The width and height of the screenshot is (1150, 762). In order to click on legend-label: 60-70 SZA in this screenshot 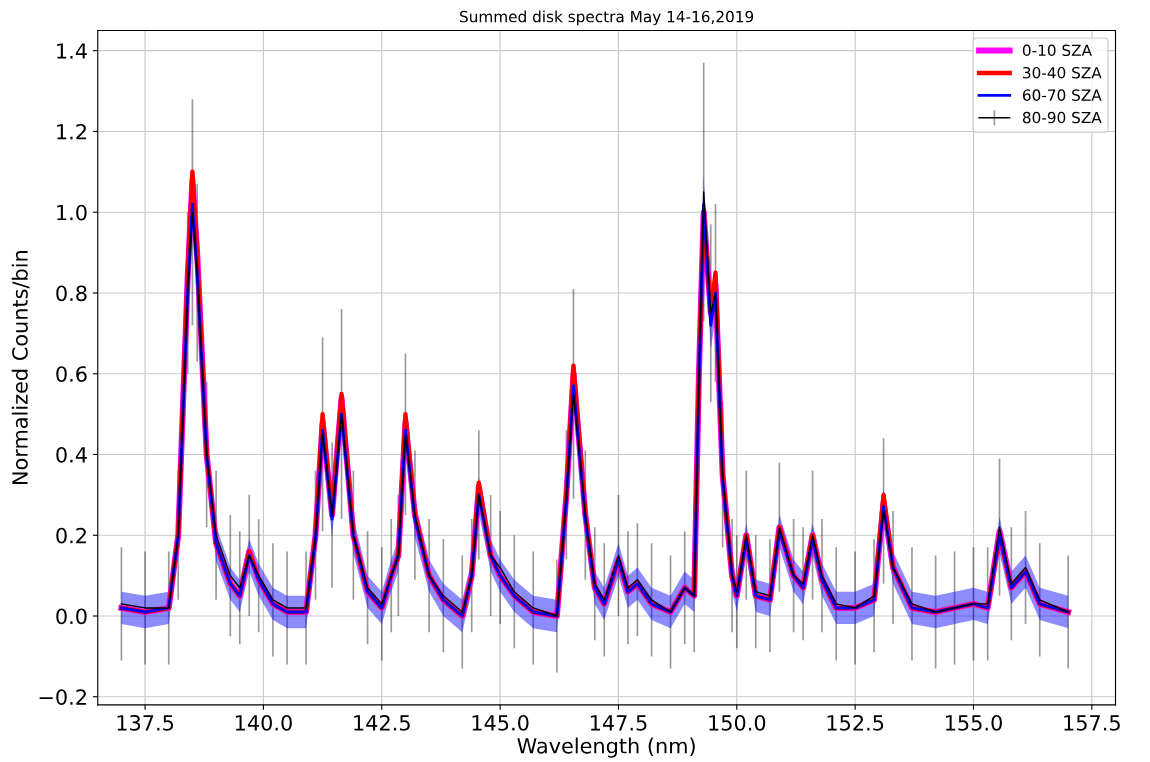, I will do `click(1062, 95)`.